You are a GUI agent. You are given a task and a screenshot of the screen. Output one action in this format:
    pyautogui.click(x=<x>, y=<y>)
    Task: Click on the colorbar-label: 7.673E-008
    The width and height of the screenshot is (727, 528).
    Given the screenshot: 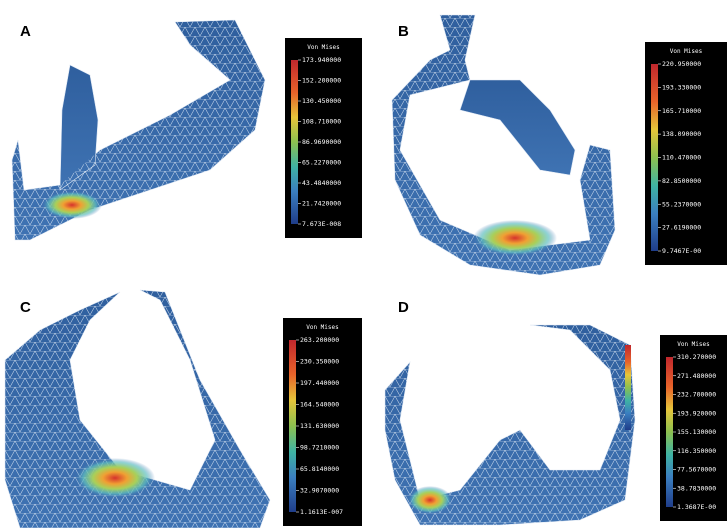 What is the action you would take?
    pyautogui.click(x=321, y=224)
    